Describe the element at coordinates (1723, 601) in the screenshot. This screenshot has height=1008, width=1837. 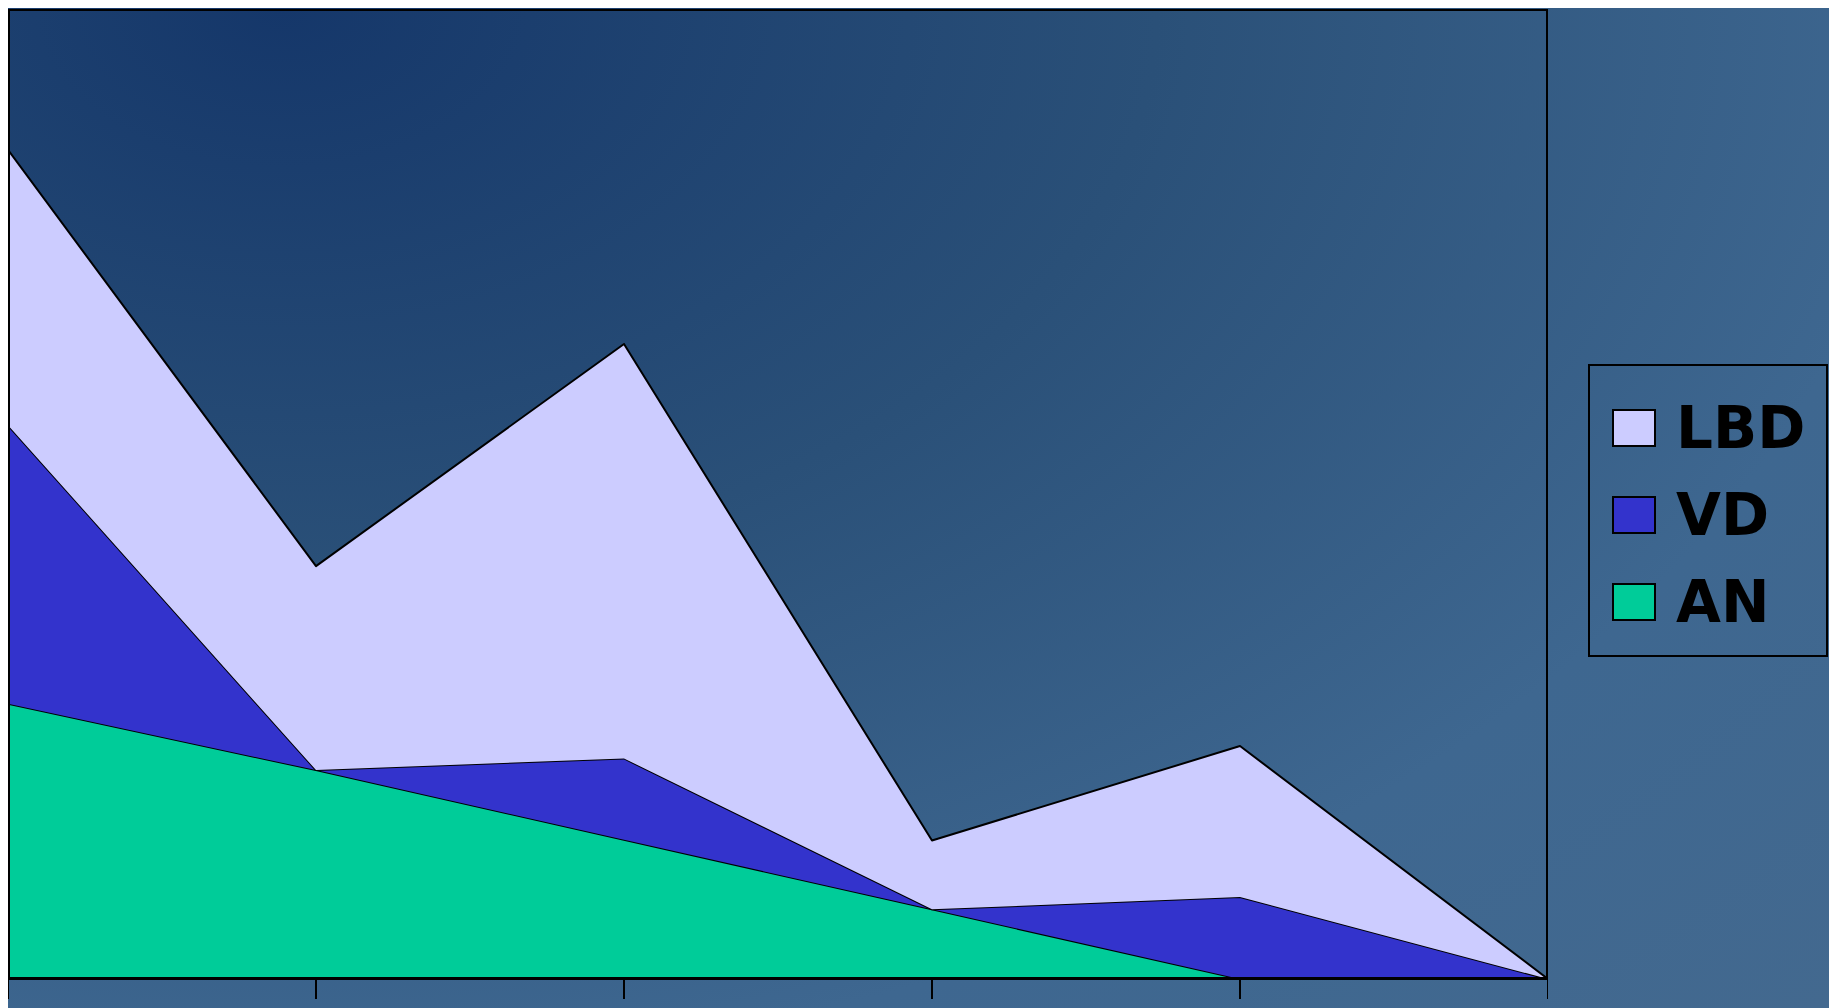
I see `legend-label: AN` at that location.